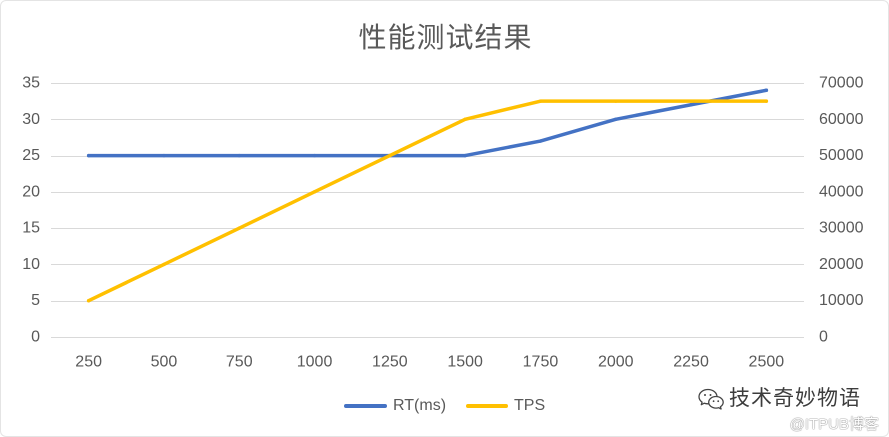  I want to click on series-line-rt-ms, so click(427, 123).